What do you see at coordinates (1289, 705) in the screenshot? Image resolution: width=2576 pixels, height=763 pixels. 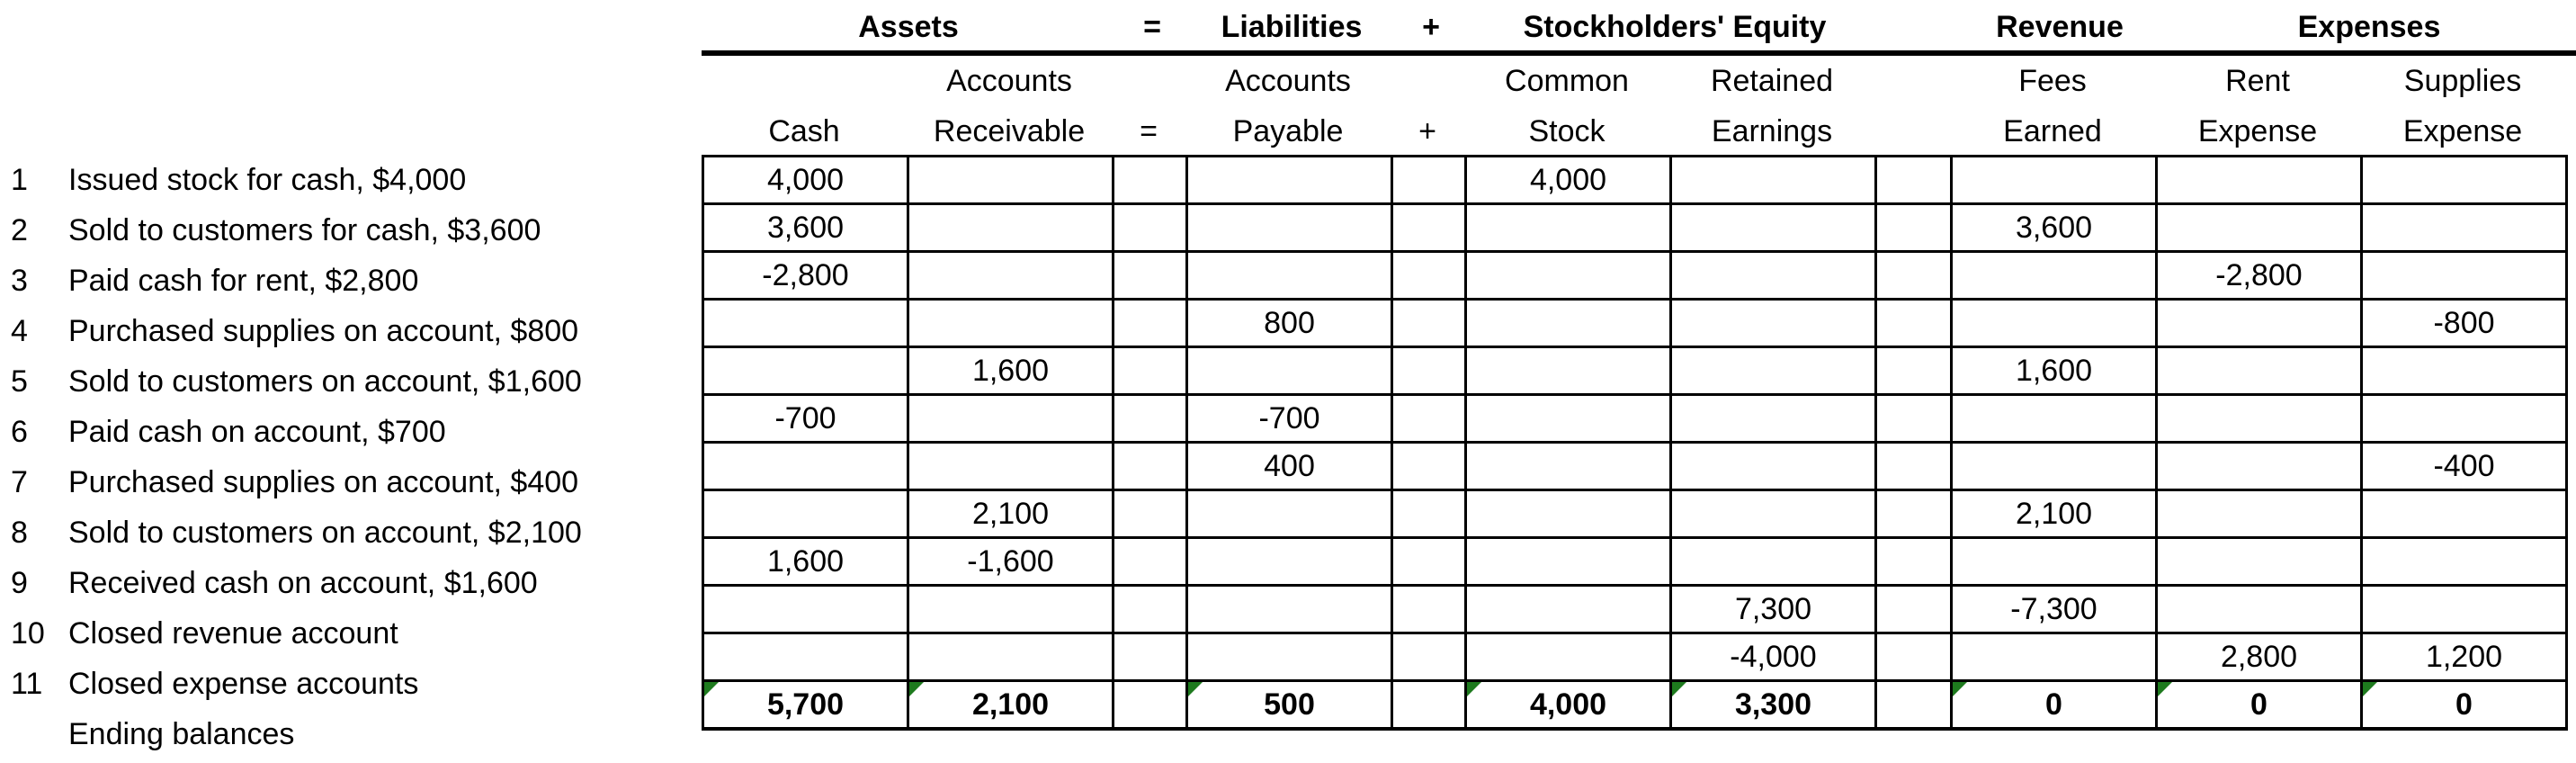 I see `cell-ap: 500` at bounding box center [1289, 705].